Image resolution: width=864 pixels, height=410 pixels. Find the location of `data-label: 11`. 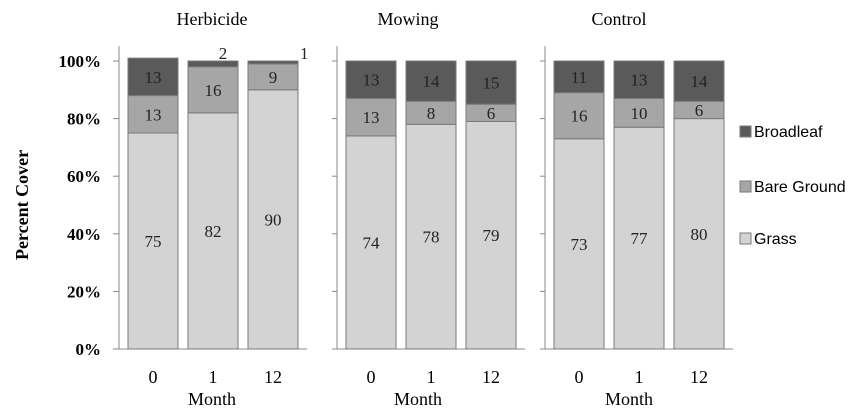

data-label: 11 is located at coordinates (579, 77).